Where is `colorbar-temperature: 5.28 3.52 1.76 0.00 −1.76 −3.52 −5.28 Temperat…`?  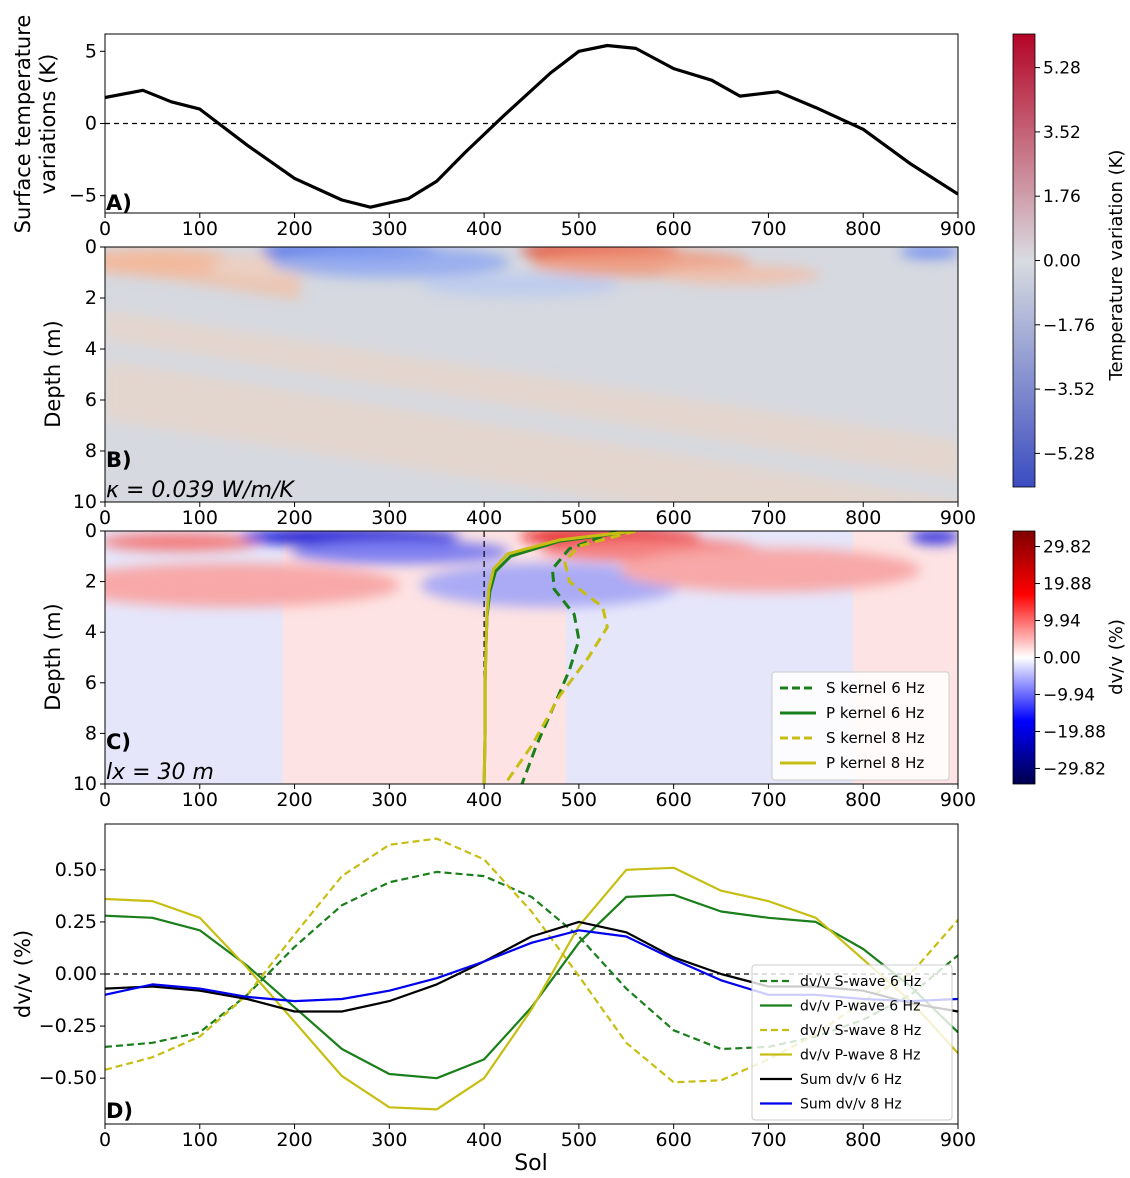 colorbar-temperature: 5.28 3.52 1.76 0.00 −1.76 −3.52 −5.28 Temperat… is located at coordinates (1069, 260).